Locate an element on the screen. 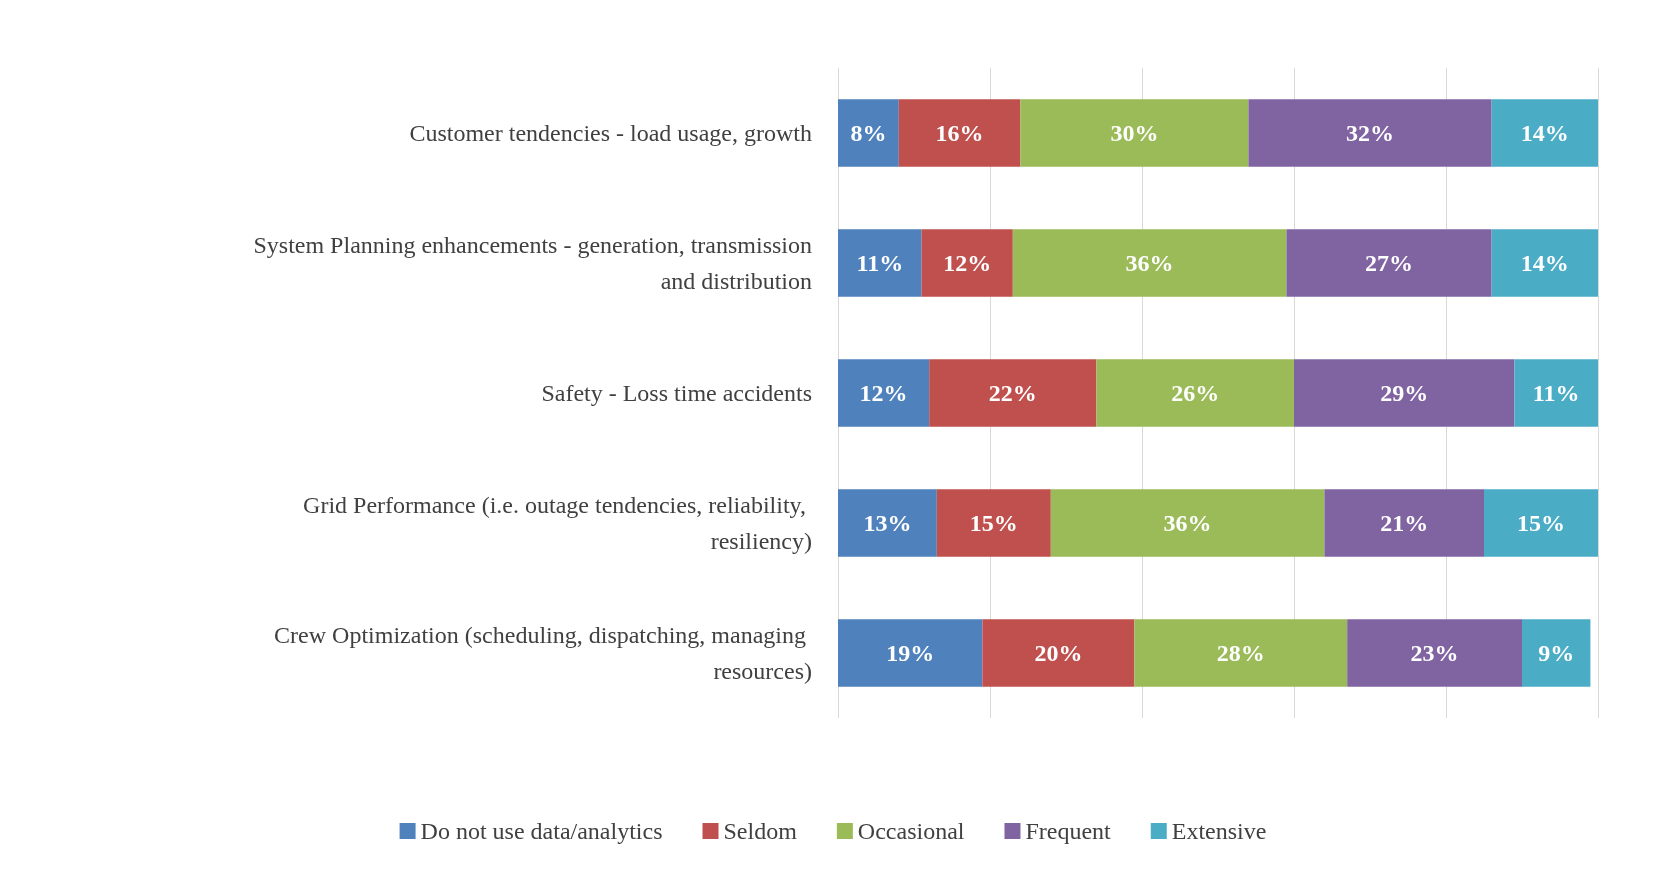  data-label: 26% is located at coordinates (1195, 393).